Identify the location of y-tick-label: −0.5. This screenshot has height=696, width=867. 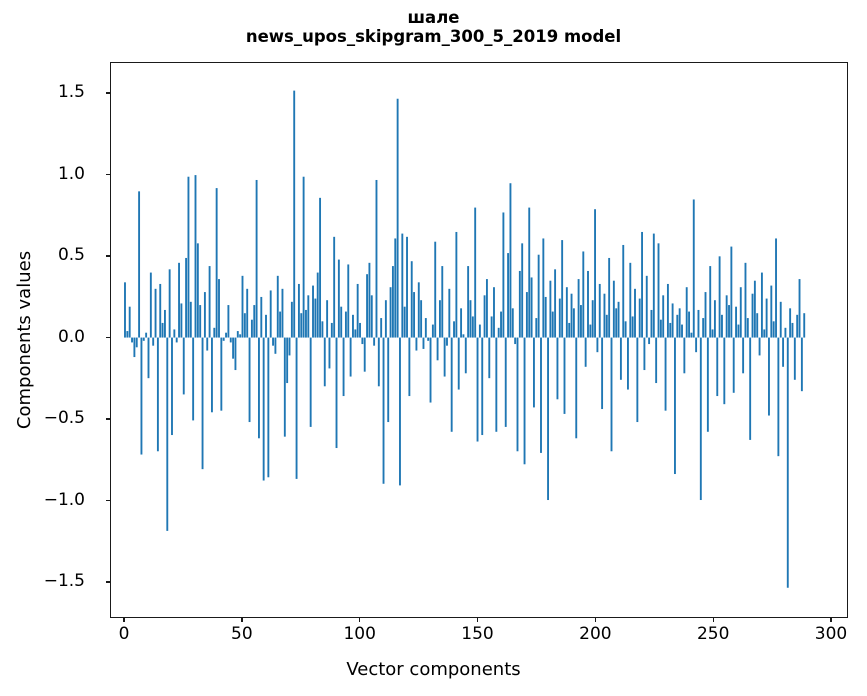
(64, 418).